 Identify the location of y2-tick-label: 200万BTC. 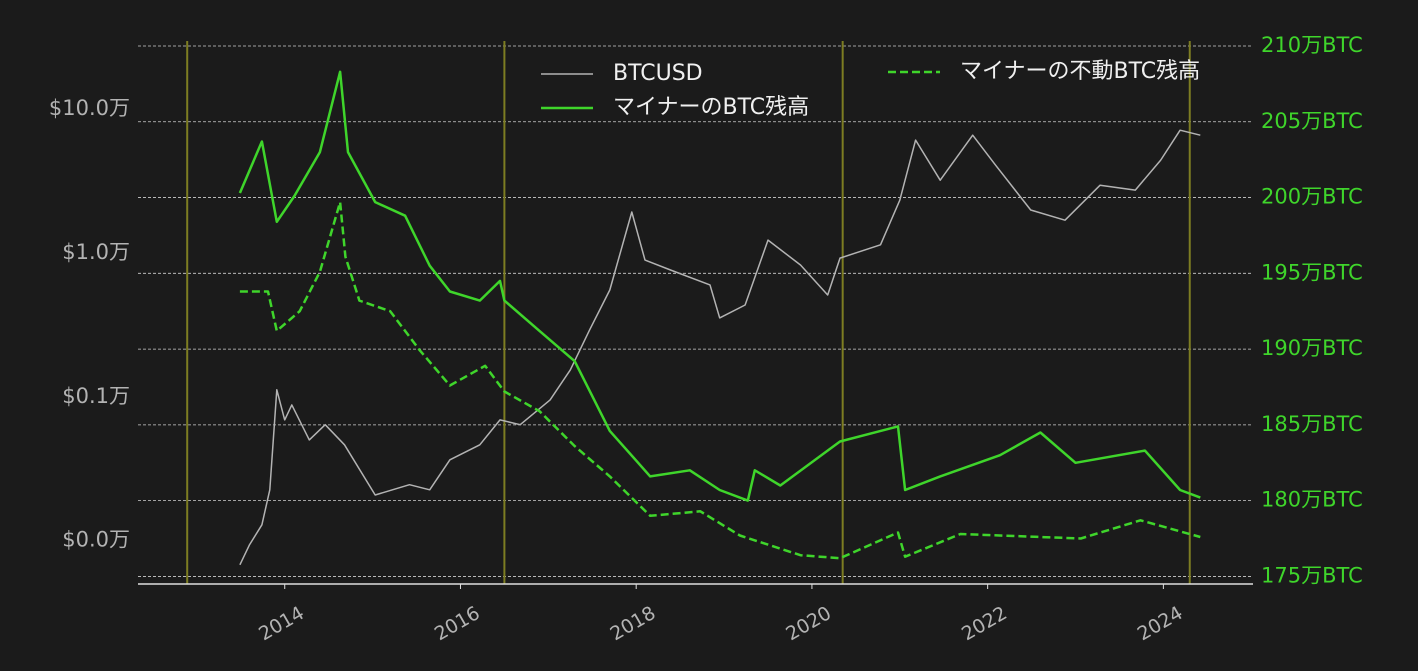
(1312, 197).